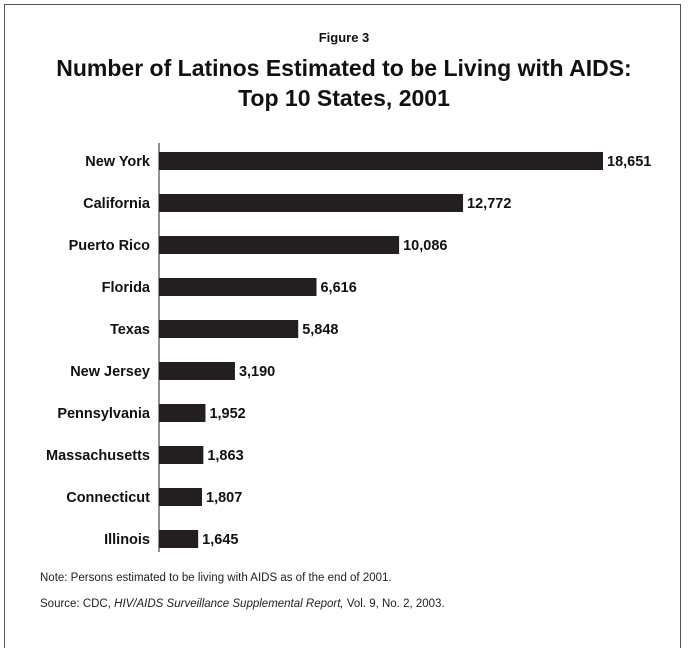 This screenshot has width=688, height=652. I want to click on figure-label: Figure 3, so click(344, 37).